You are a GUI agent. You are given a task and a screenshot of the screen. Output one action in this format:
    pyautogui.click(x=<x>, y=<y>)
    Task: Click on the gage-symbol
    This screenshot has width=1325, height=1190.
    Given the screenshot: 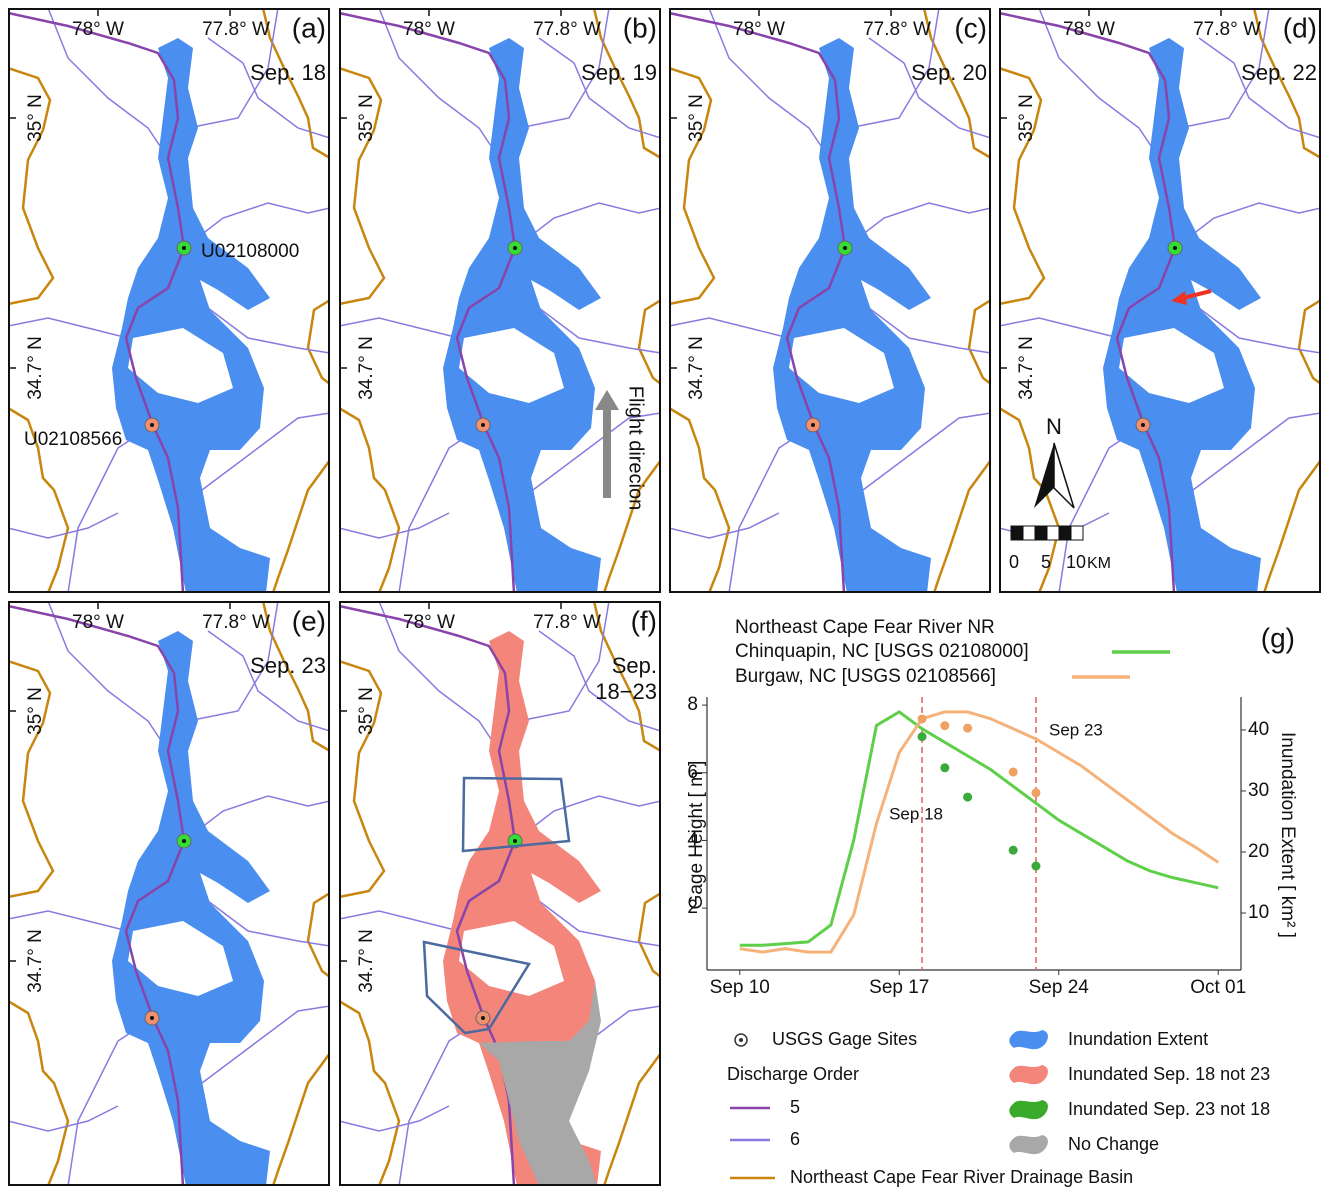 What is the action you would take?
    pyautogui.click(x=741, y=1040)
    